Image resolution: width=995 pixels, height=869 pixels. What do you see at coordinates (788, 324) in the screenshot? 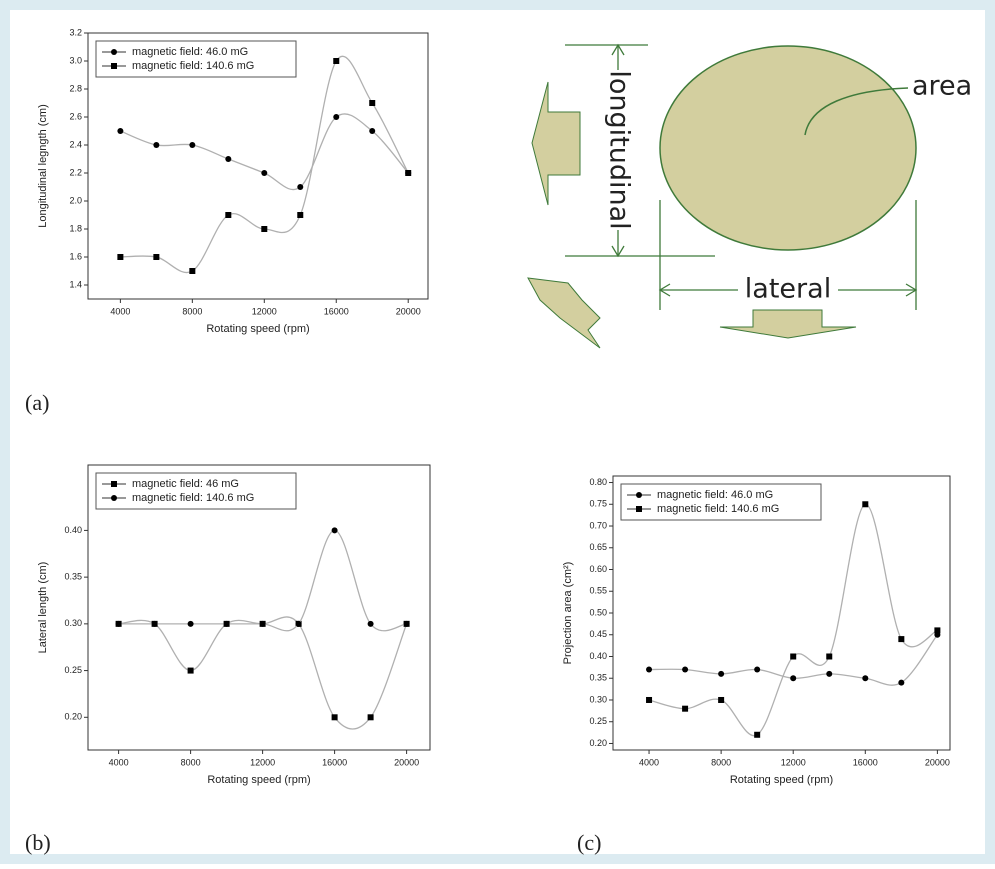
I see `arrow-down` at bounding box center [788, 324].